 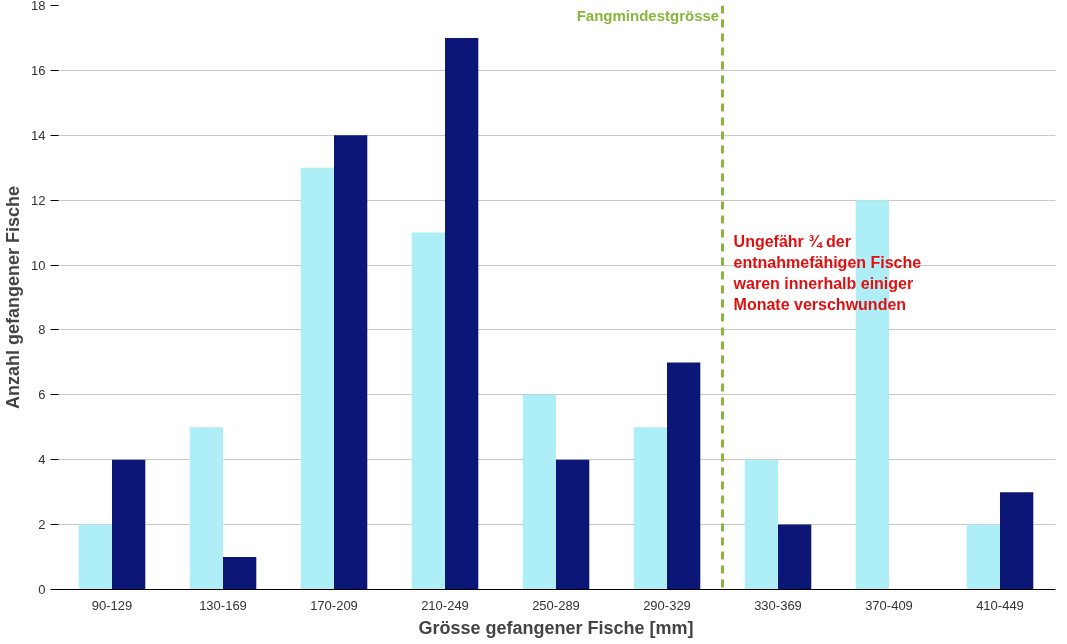 I want to click on x-tick-label: 250-289, so click(x=556, y=605).